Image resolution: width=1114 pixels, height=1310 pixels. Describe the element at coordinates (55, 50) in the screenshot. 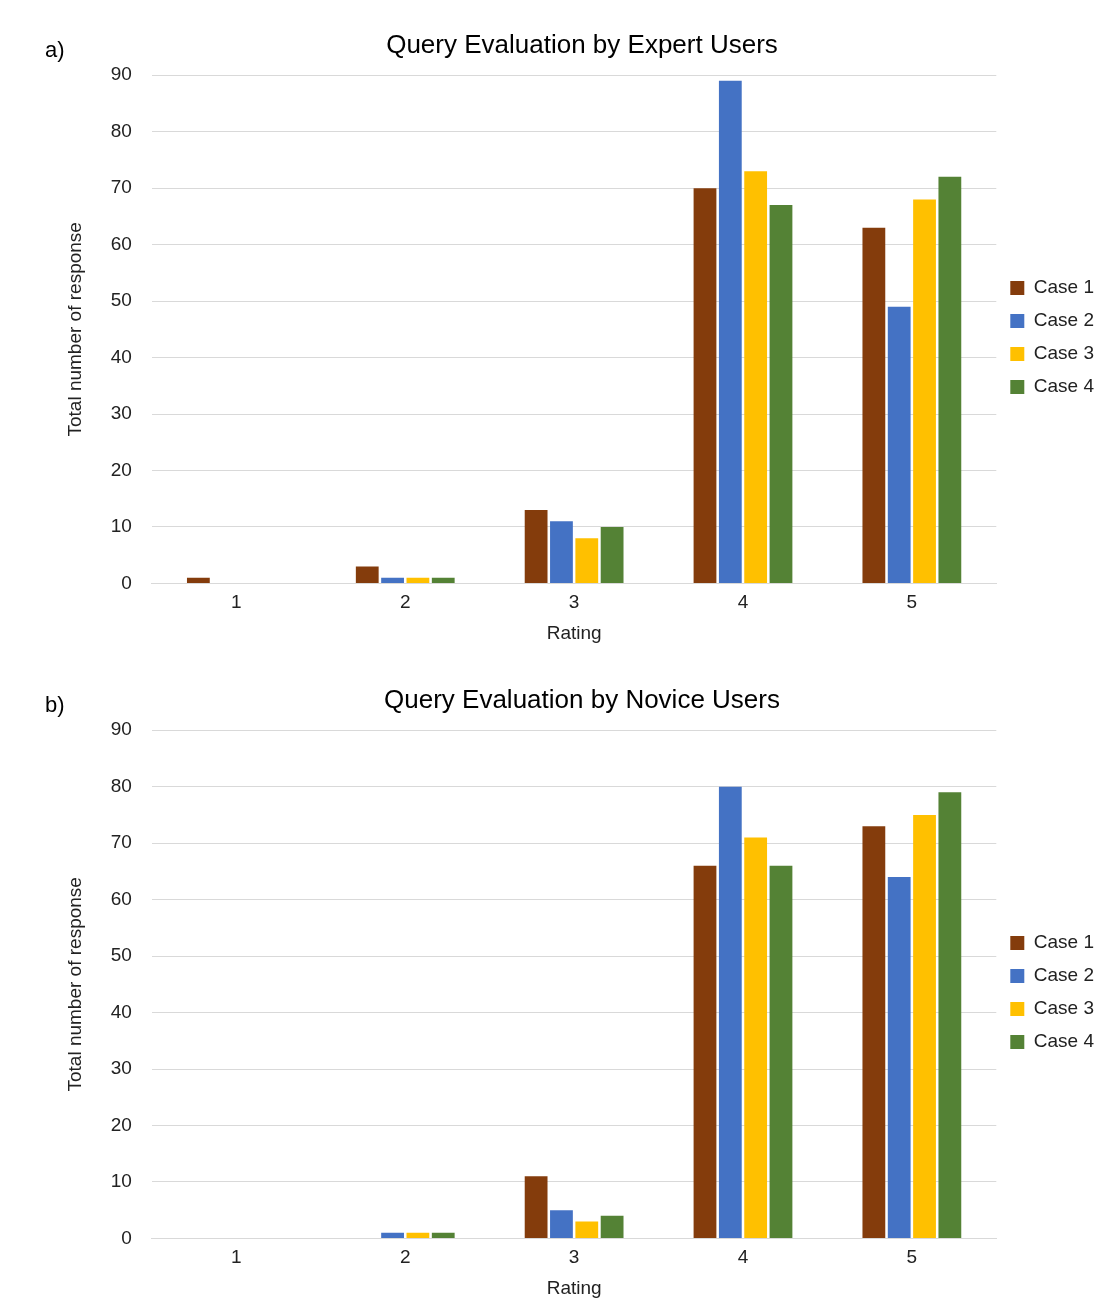

I see `text: a)` at that location.